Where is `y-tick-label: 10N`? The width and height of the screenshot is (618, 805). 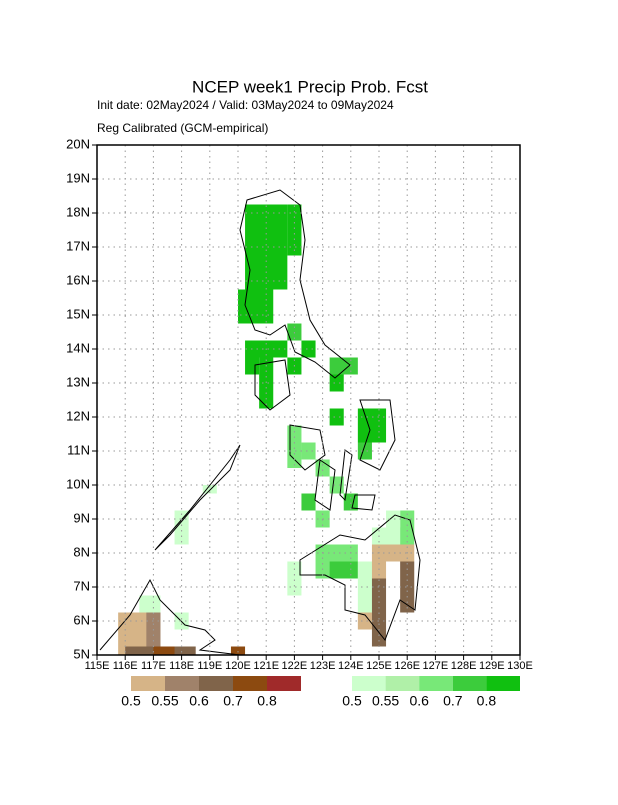
y-tick-label: 10N is located at coordinates (78, 483).